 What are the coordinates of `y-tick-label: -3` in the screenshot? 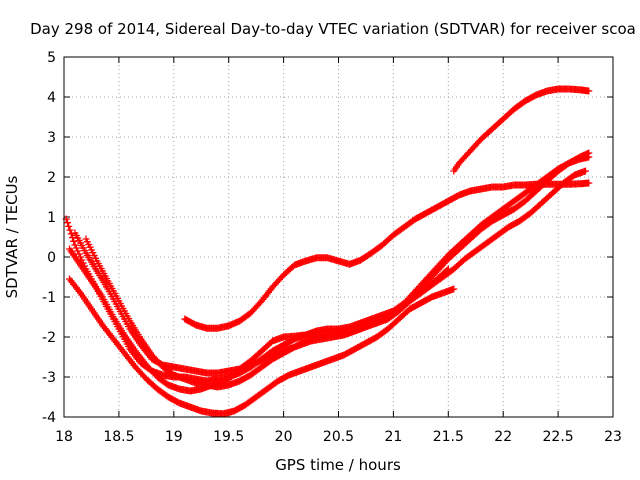 It's located at (49, 378).